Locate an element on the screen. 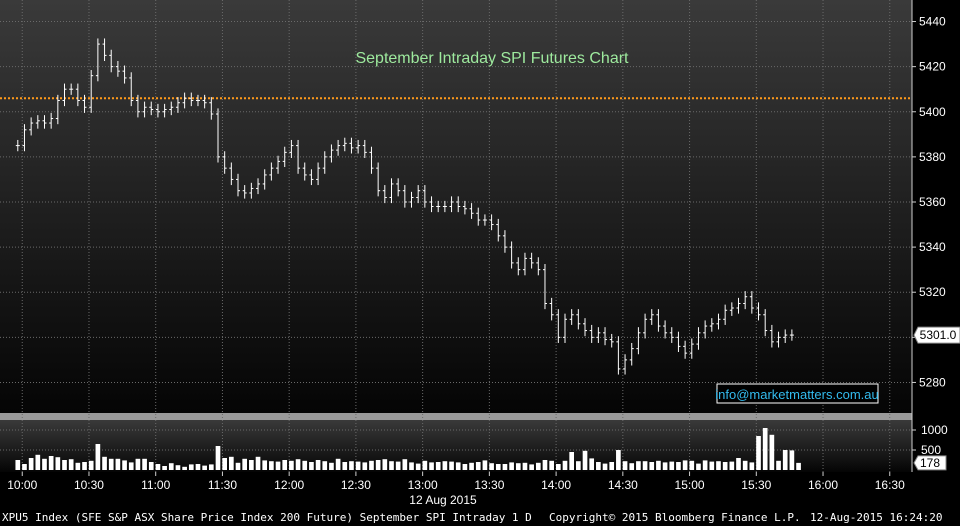 Image resolution: width=960 pixels, height=526 pixels. time-tick-label: 10:00 is located at coordinates (22, 485).